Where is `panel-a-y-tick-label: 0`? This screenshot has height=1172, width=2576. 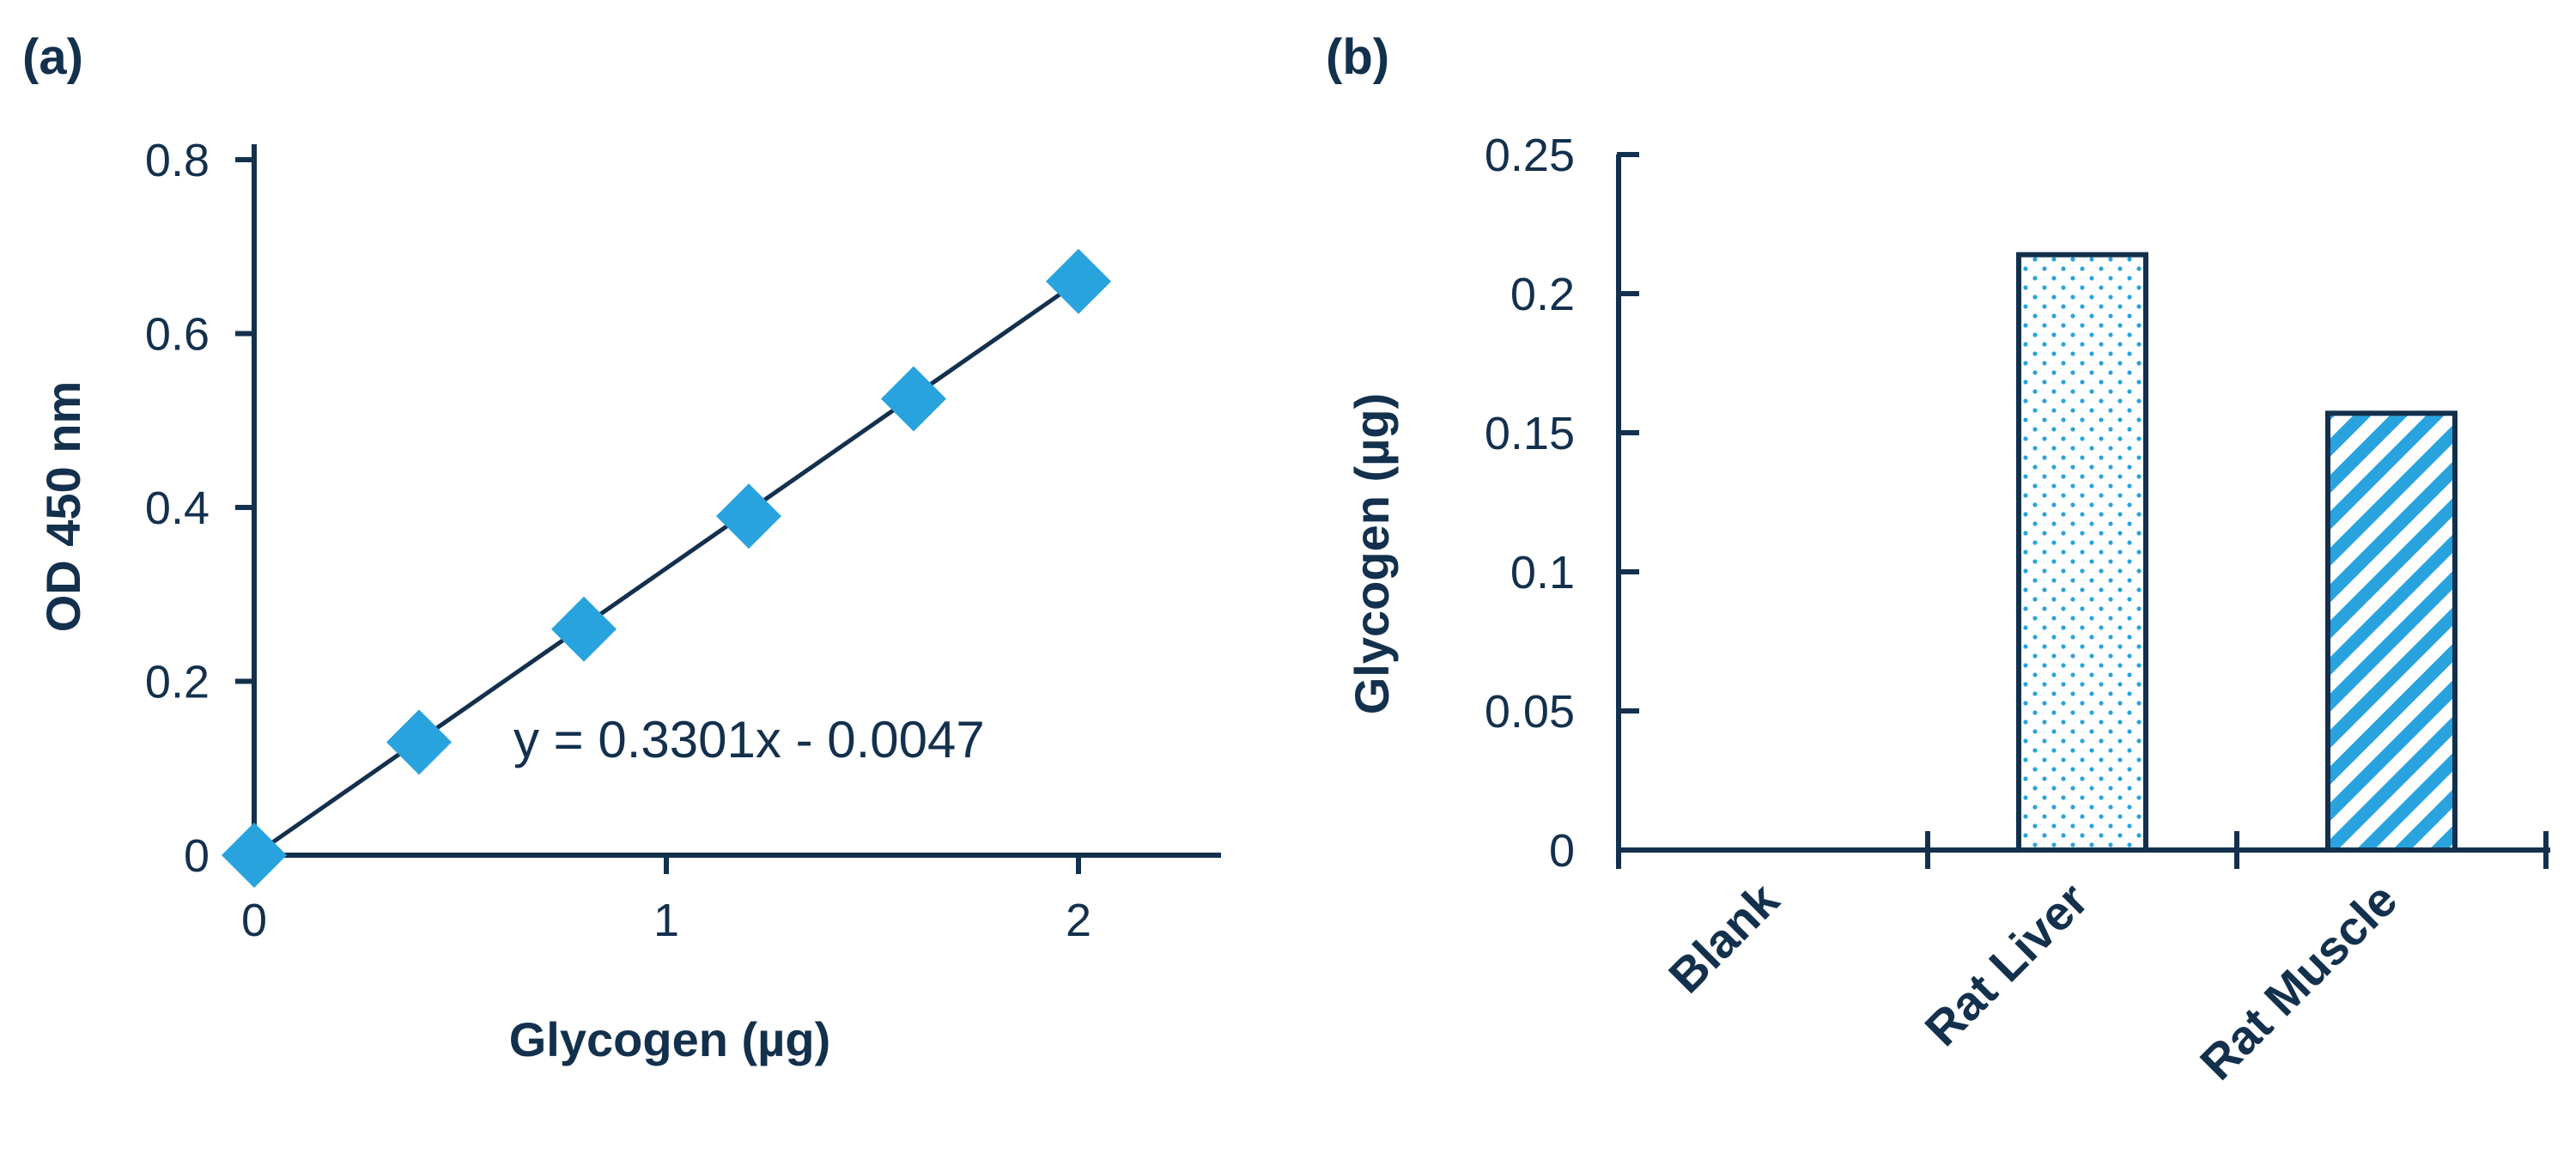
panel-a-y-tick-label: 0 is located at coordinates (197, 856).